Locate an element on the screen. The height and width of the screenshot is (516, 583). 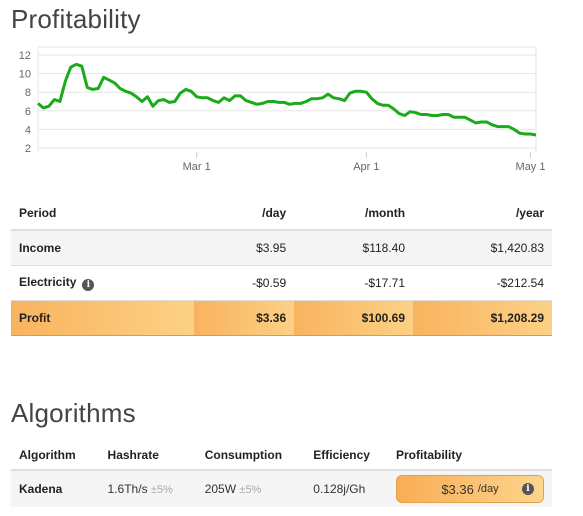
hashrate-value: 1.6Th/s is located at coordinates (127, 489).